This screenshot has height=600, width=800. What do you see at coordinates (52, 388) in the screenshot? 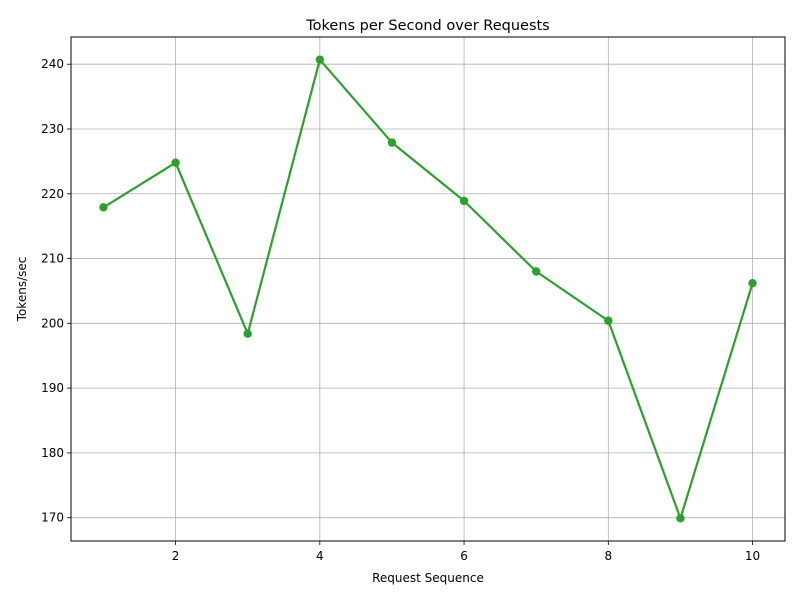
I see `y-tick-label: 190` at bounding box center [52, 388].